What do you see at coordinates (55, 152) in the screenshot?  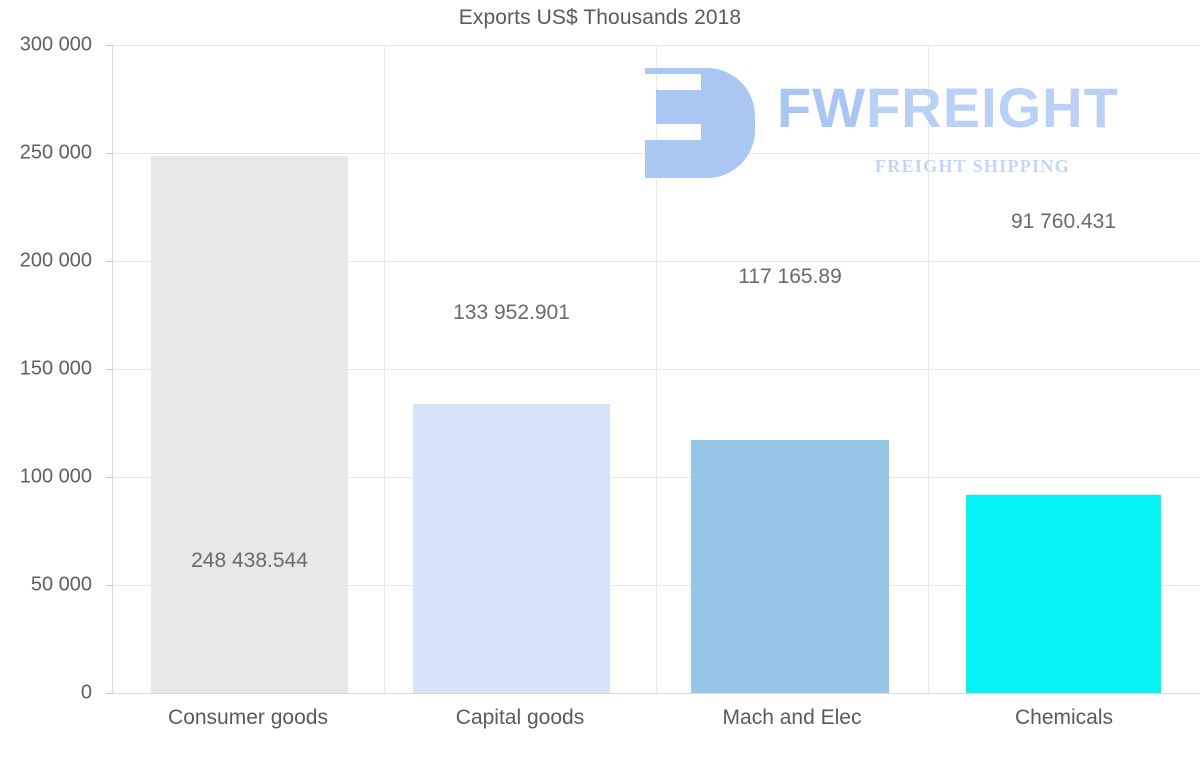 I see `y-axis-tick-label-250000: 250 000` at bounding box center [55, 152].